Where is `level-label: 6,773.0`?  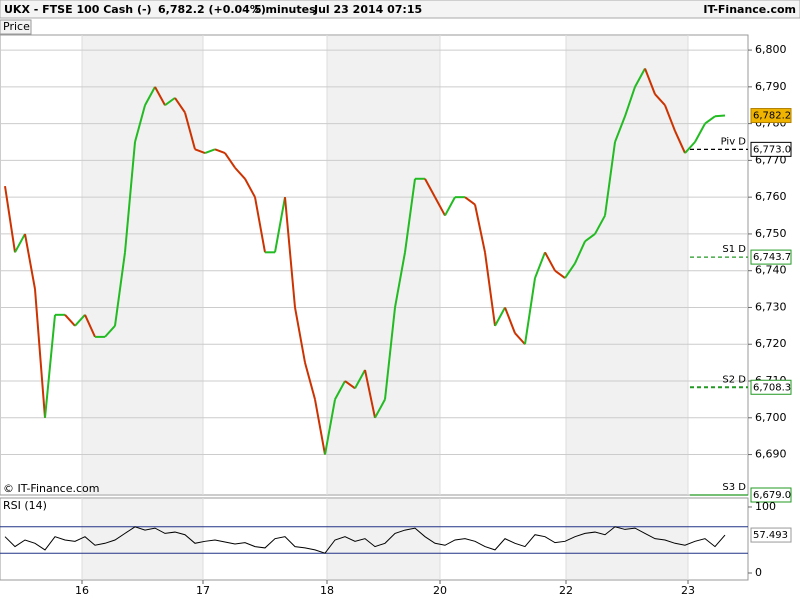
level-label: 6,773.0 is located at coordinates (772, 149).